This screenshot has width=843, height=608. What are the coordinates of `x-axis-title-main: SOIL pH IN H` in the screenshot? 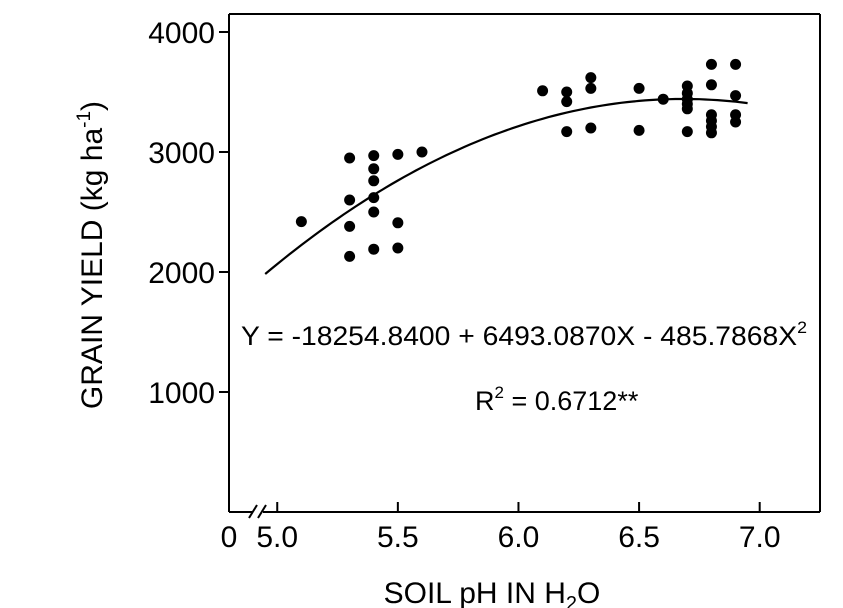 It's located at (475, 592).